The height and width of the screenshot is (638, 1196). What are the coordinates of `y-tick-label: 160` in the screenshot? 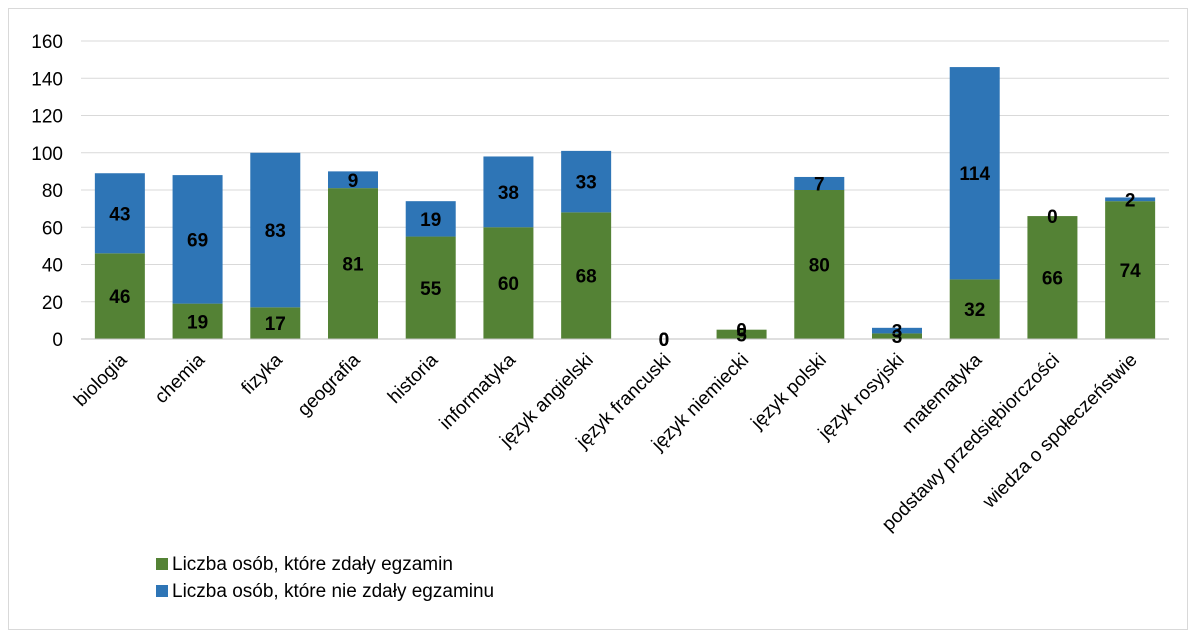 It's located at (47, 42).